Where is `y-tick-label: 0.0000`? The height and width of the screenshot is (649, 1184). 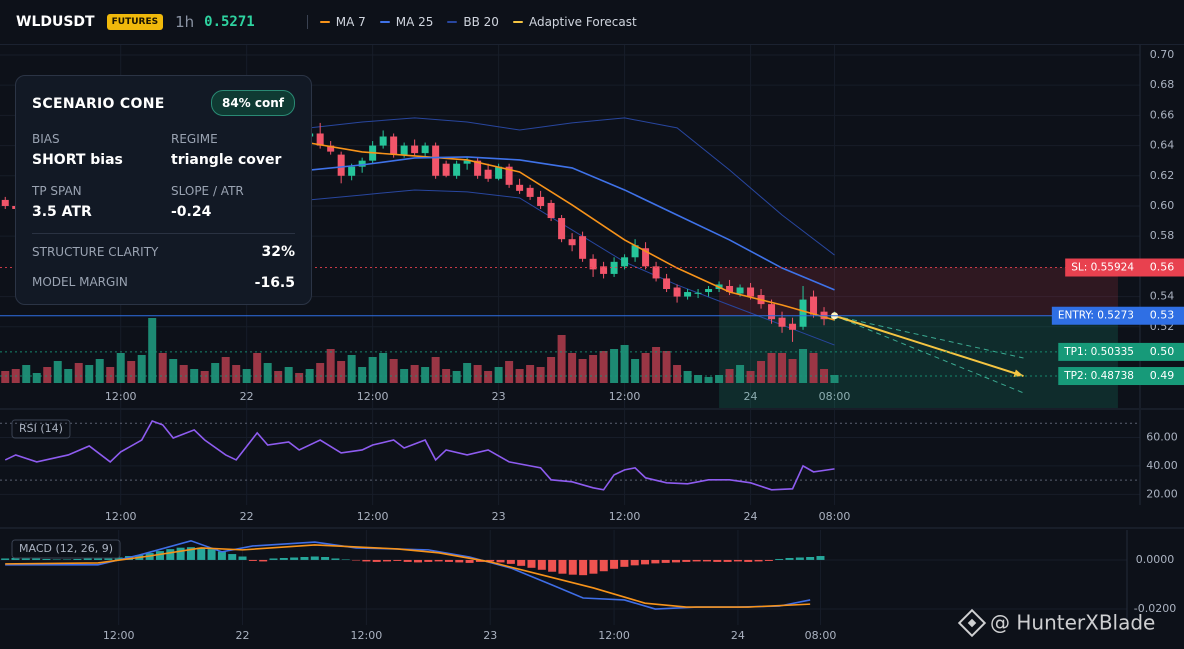 y-tick-label: 0.0000 is located at coordinates (1155, 559).